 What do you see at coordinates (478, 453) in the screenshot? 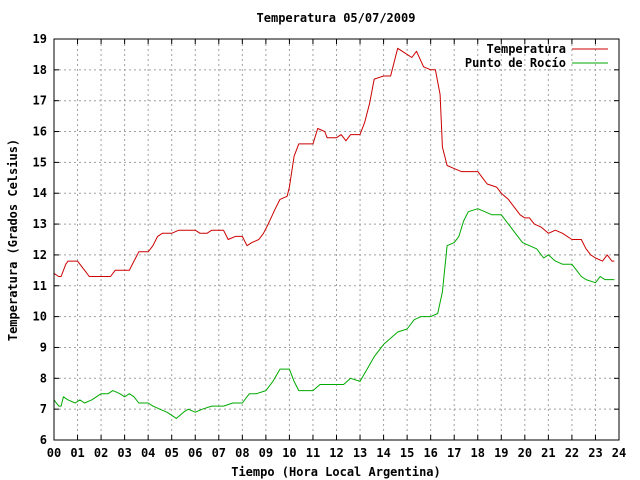
I see `x-tick-label: 18` at bounding box center [478, 453].